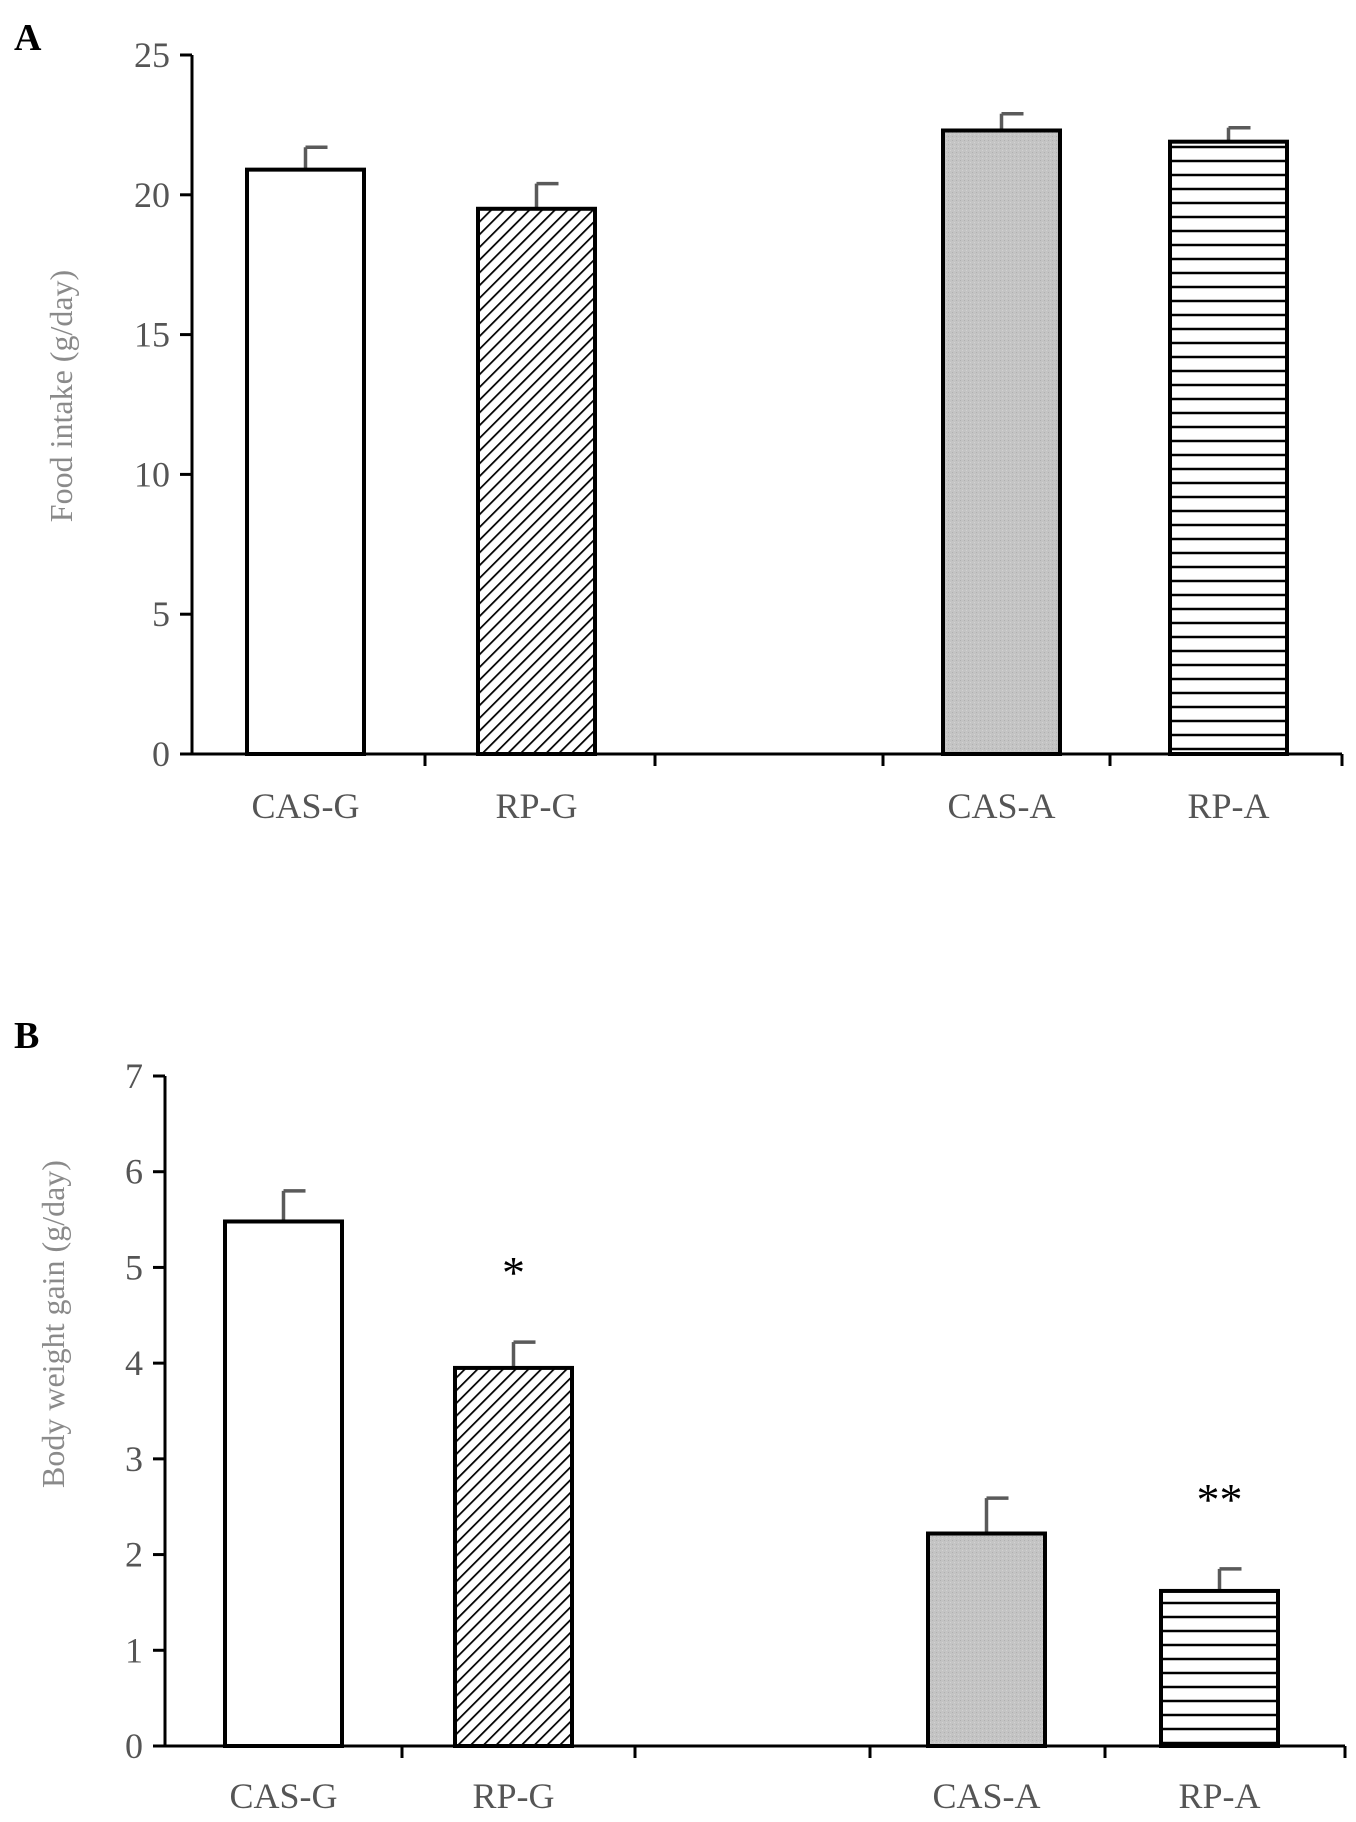 Image resolution: width=1356 pixels, height=1822 pixels. What do you see at coordinates (152, 474) in the screenshot?
I see `y-tick-label: 10` at bounding box center [152, 474].